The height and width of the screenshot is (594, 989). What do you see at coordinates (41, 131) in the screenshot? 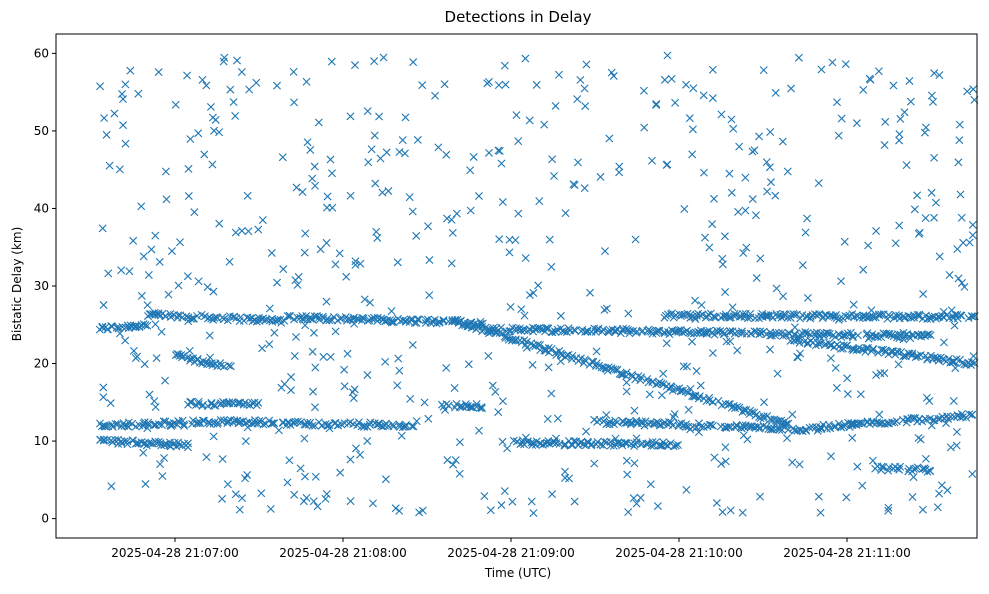
I see `y-tick-label: 50` at bounding box center [41, 131].